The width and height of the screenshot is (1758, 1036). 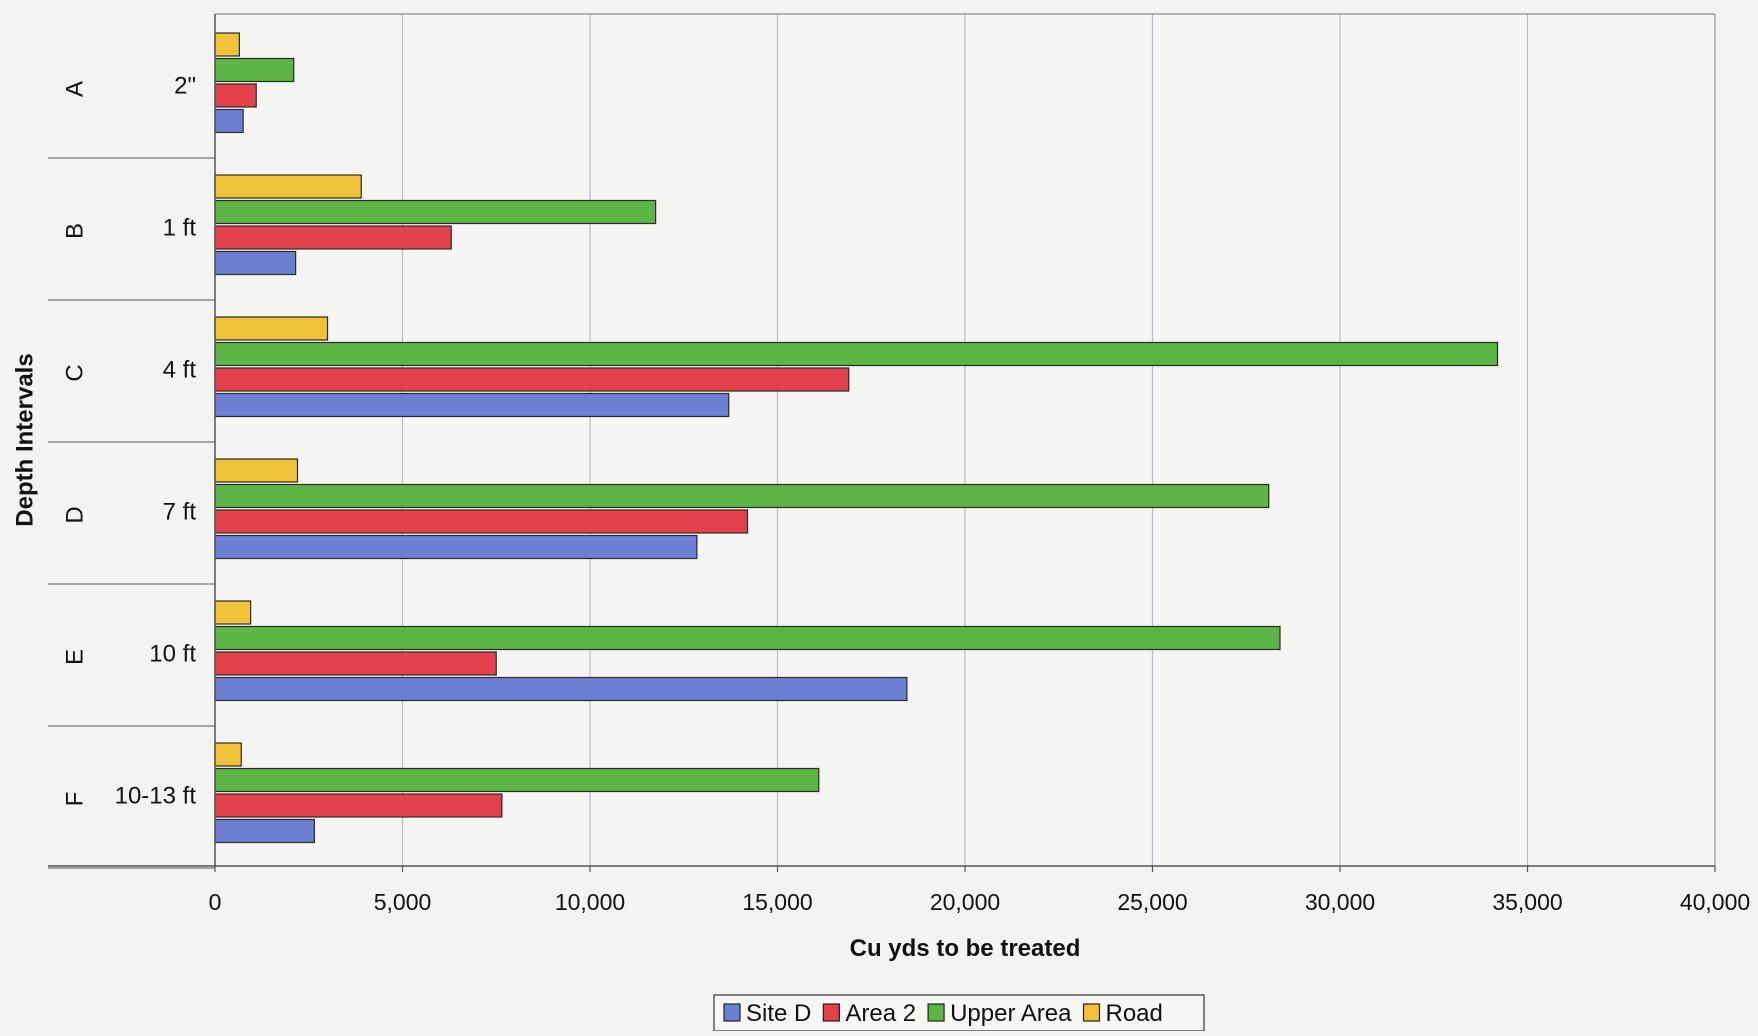 What do you see at coordinates (74, 231) in the screenshot?
I see `category-group-label: B` at bounding box center [74, 231].